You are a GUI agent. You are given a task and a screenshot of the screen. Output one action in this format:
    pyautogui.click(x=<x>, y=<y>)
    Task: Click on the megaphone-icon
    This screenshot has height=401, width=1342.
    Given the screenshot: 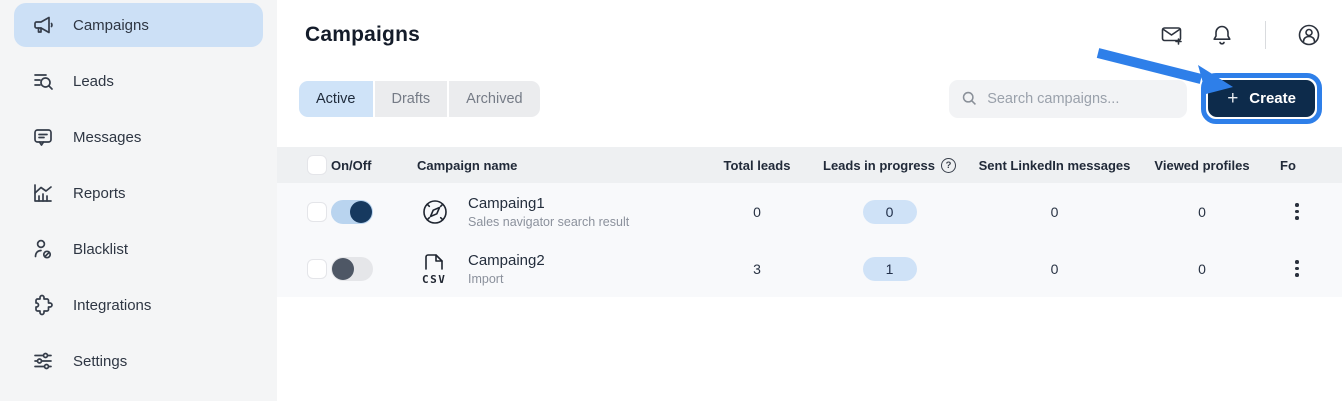 What is the action you would take?
    pyautogui.click(x=43, y=25)
    